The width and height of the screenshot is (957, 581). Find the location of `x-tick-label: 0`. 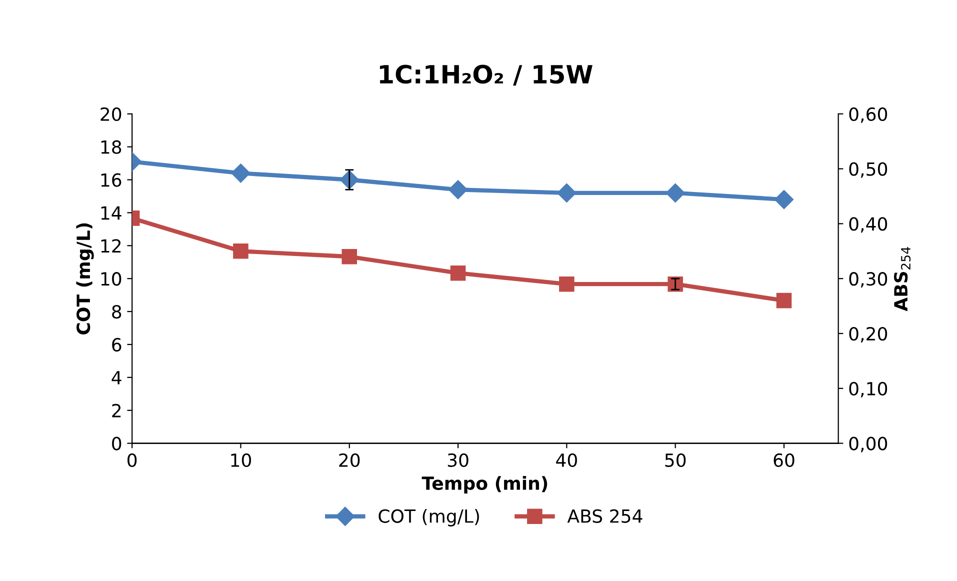

x-tick-label: 0 is located at coordinates (132, 460).